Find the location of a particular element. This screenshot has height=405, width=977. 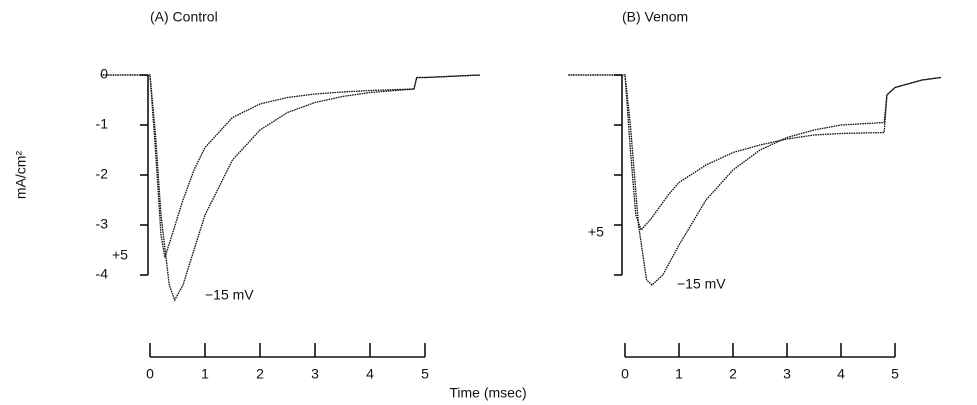

y-axis-label: mA/cm² is located at coordinates (21, 175).